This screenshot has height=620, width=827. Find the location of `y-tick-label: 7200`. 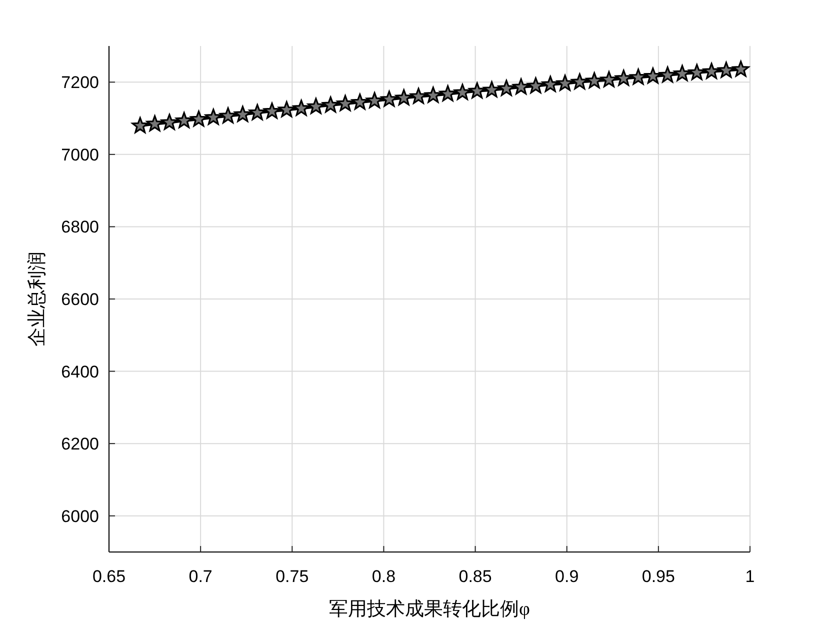

y-tick-label: 7200 is located at coordinates (80, 82).